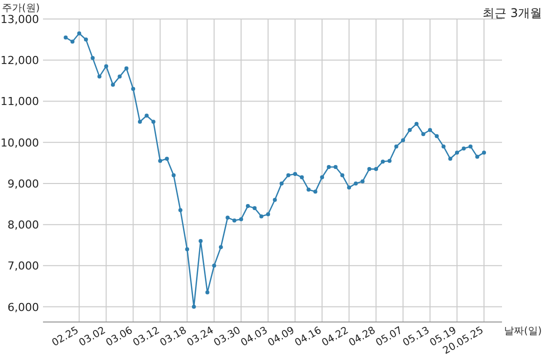 The width and height of the screenshot is (550, 356). What do you see at coordinates (512, 13) in the screenshot?
I see `text: 최근 3개월` at bounding box center [512, 13].